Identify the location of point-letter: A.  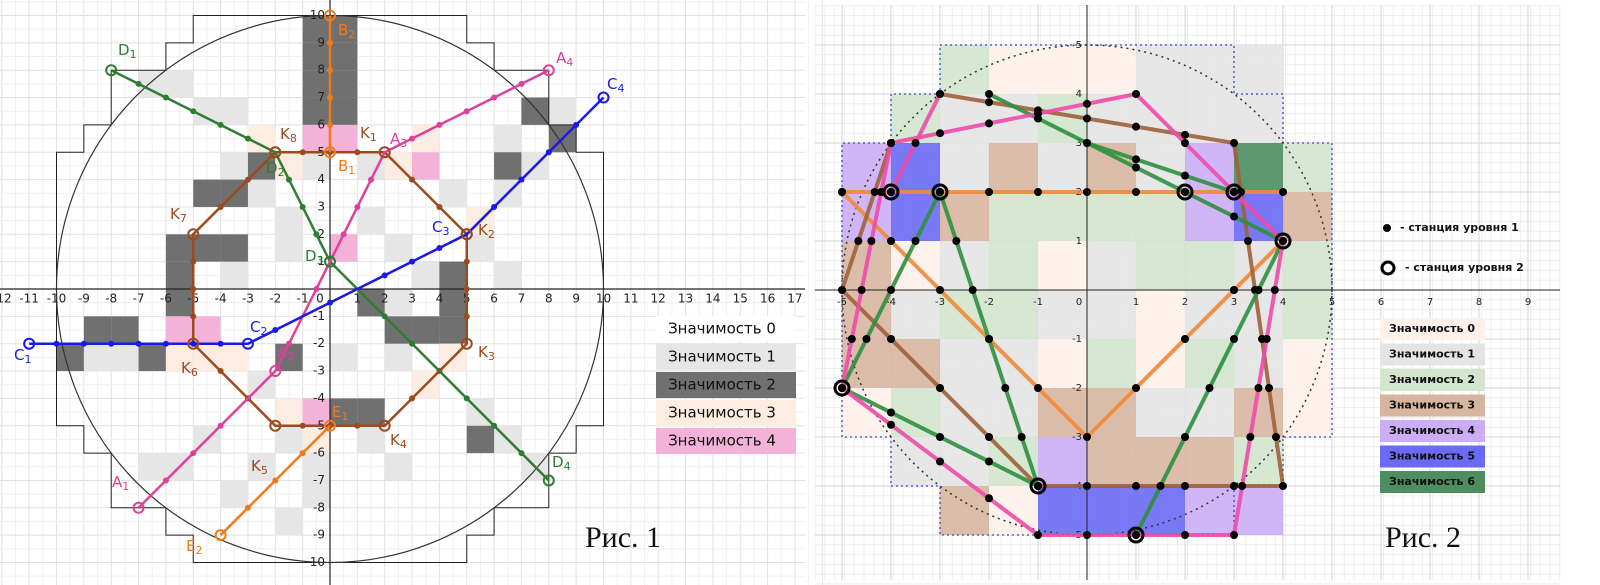
(561, 58).